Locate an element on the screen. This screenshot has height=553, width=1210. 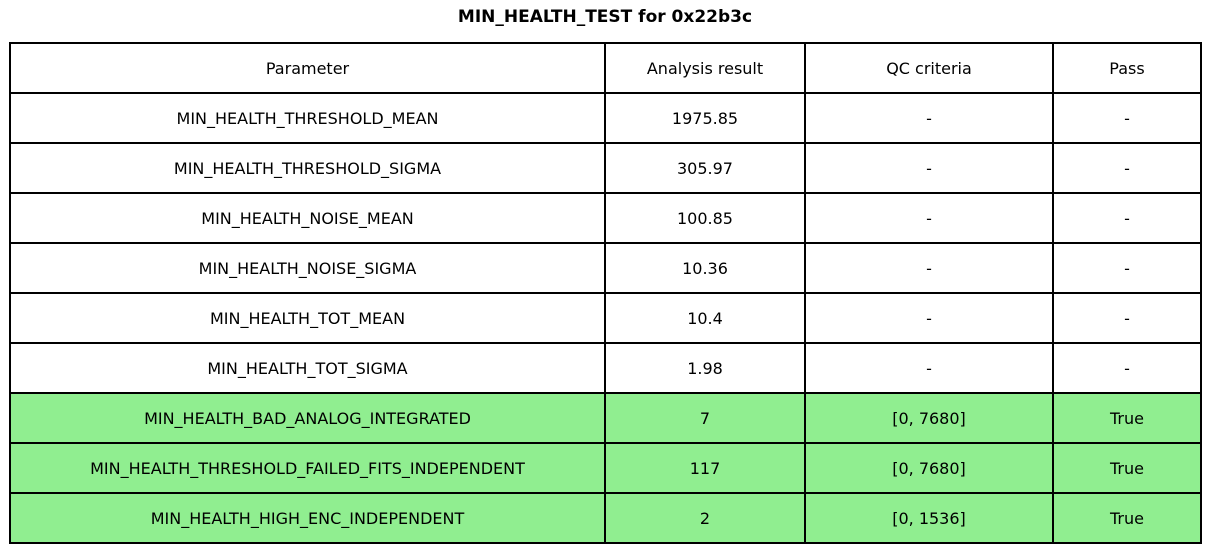
table-row: MIN_HEALTH_THRESHOLD_SIGMA 305.97 - - is located at coordinates (605, 168).